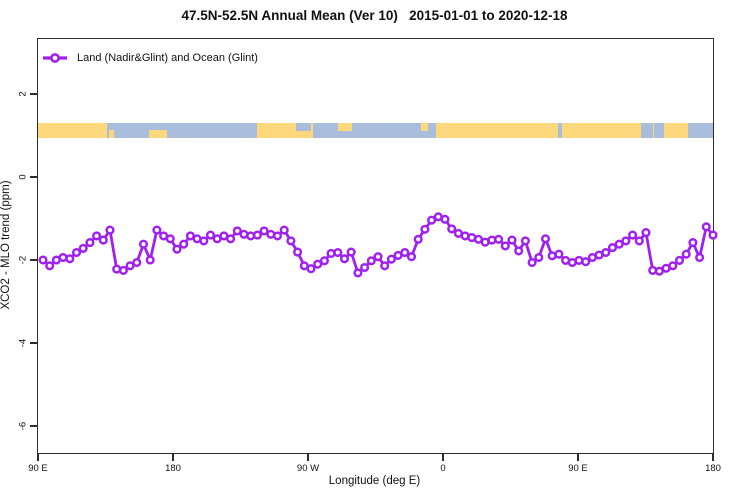 The image size is (750, 500). I want to click on x-tick-label: 0, so click(443, 468).